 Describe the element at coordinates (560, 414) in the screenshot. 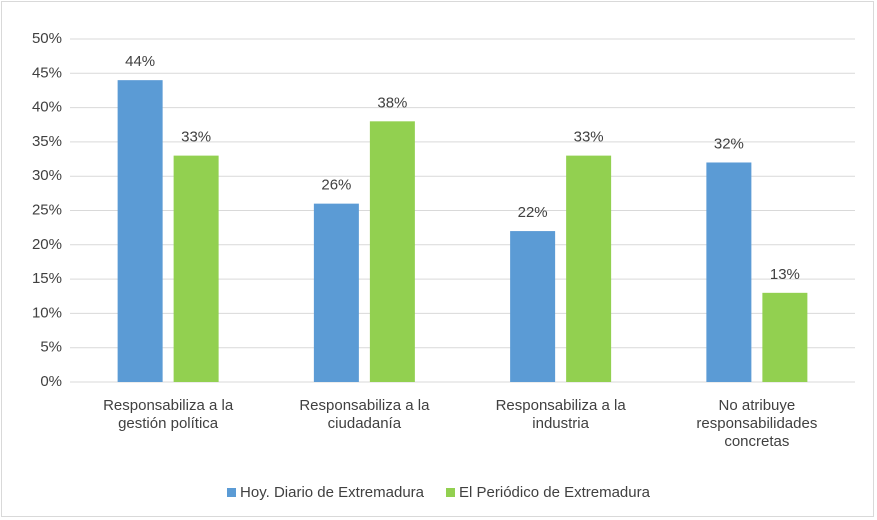

I see `x-tick-label: Responsabiliza a la industria` at that location.